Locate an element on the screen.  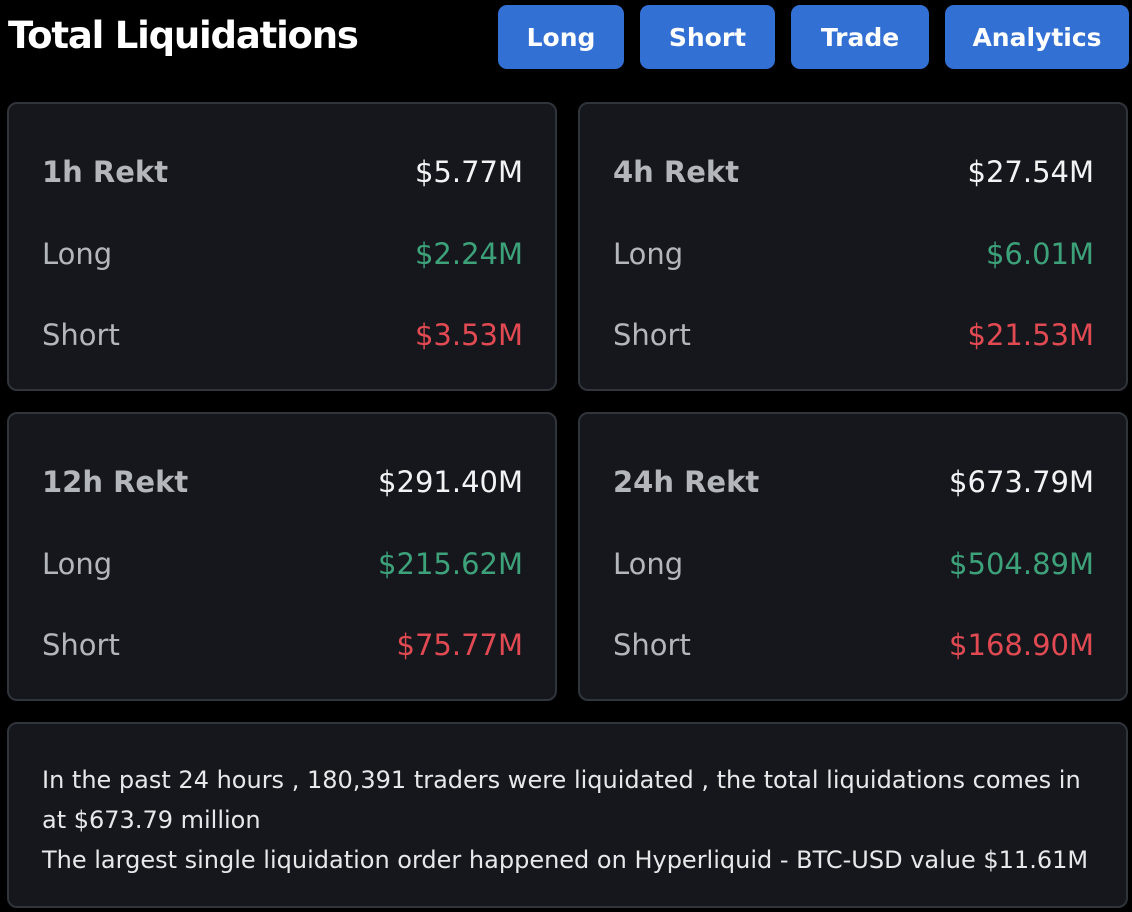
card-period-label: 4h Rekt is located at coordinates (676, 172).